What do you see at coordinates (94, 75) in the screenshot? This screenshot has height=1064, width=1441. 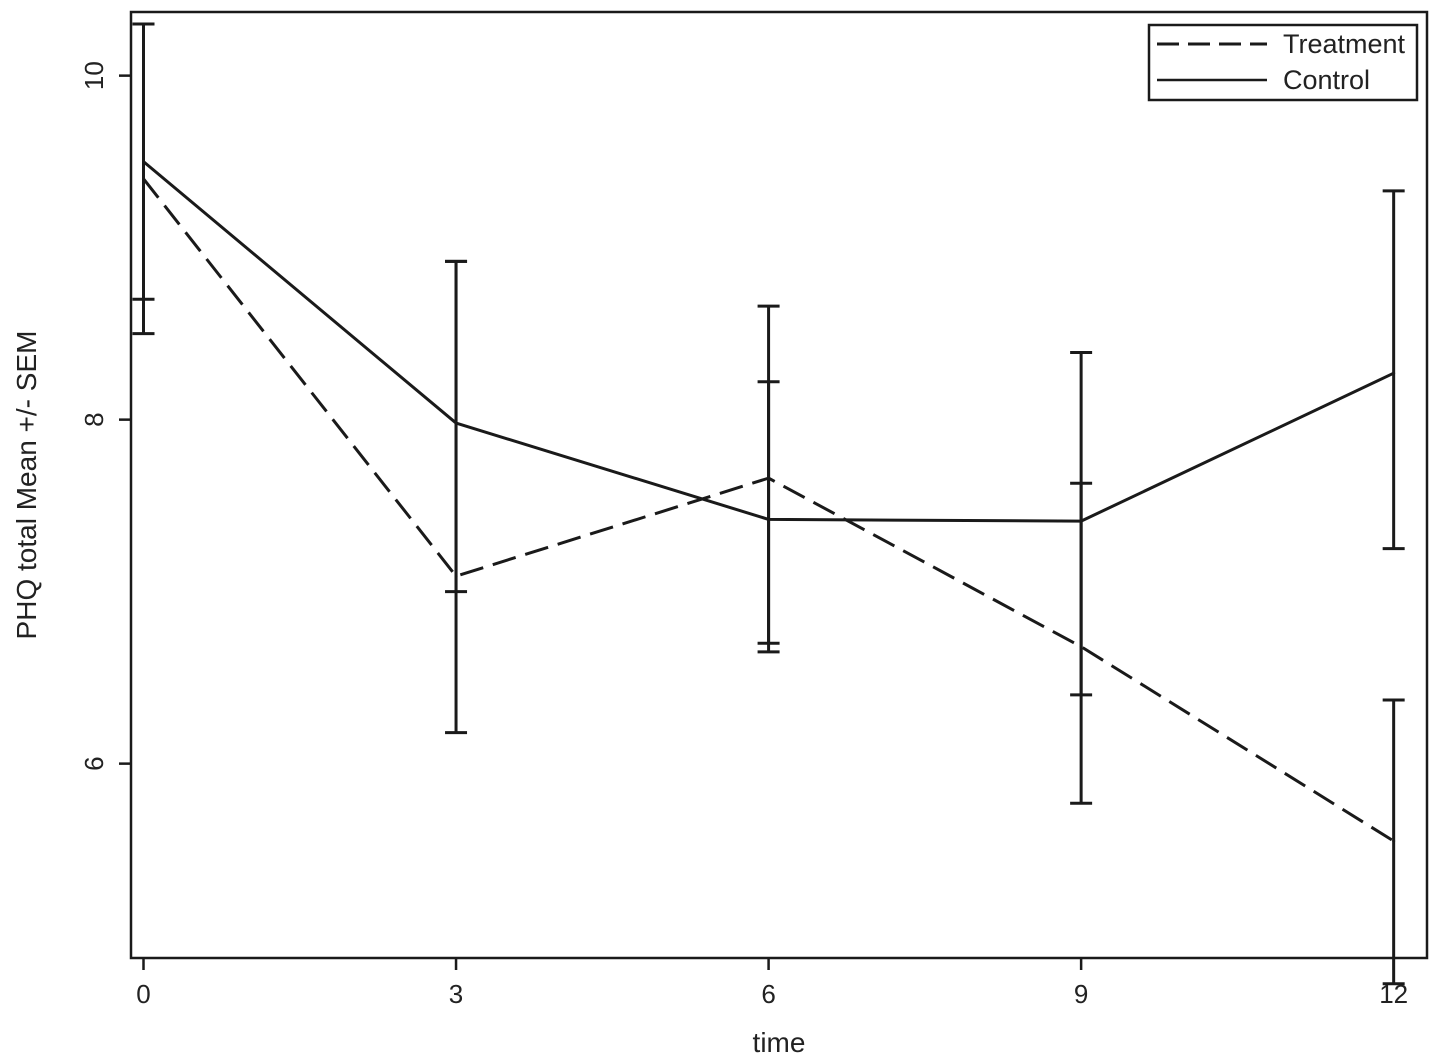 I see `y-tick-label: 10` at bounding box center [94, 75].